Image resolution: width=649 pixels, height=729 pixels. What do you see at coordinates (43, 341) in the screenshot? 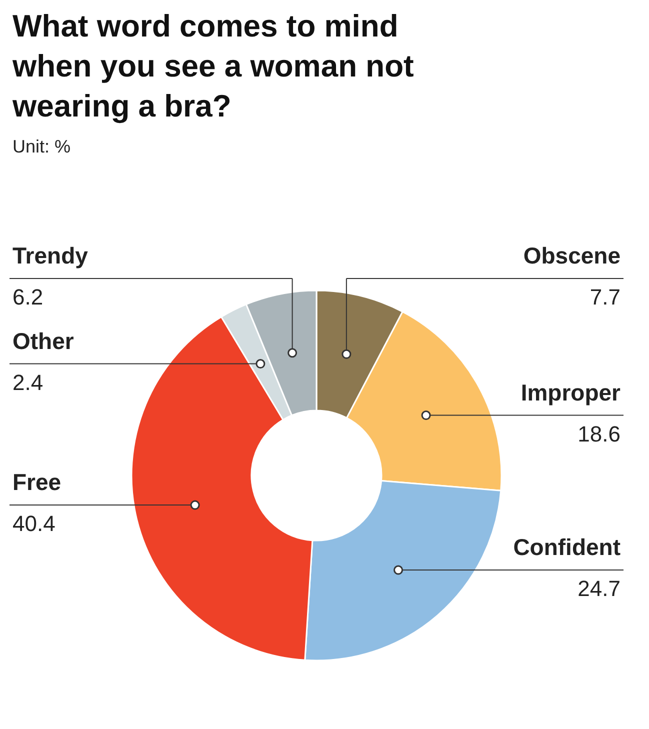
I see `slice-label: Other` at bounding box center [43, 341].